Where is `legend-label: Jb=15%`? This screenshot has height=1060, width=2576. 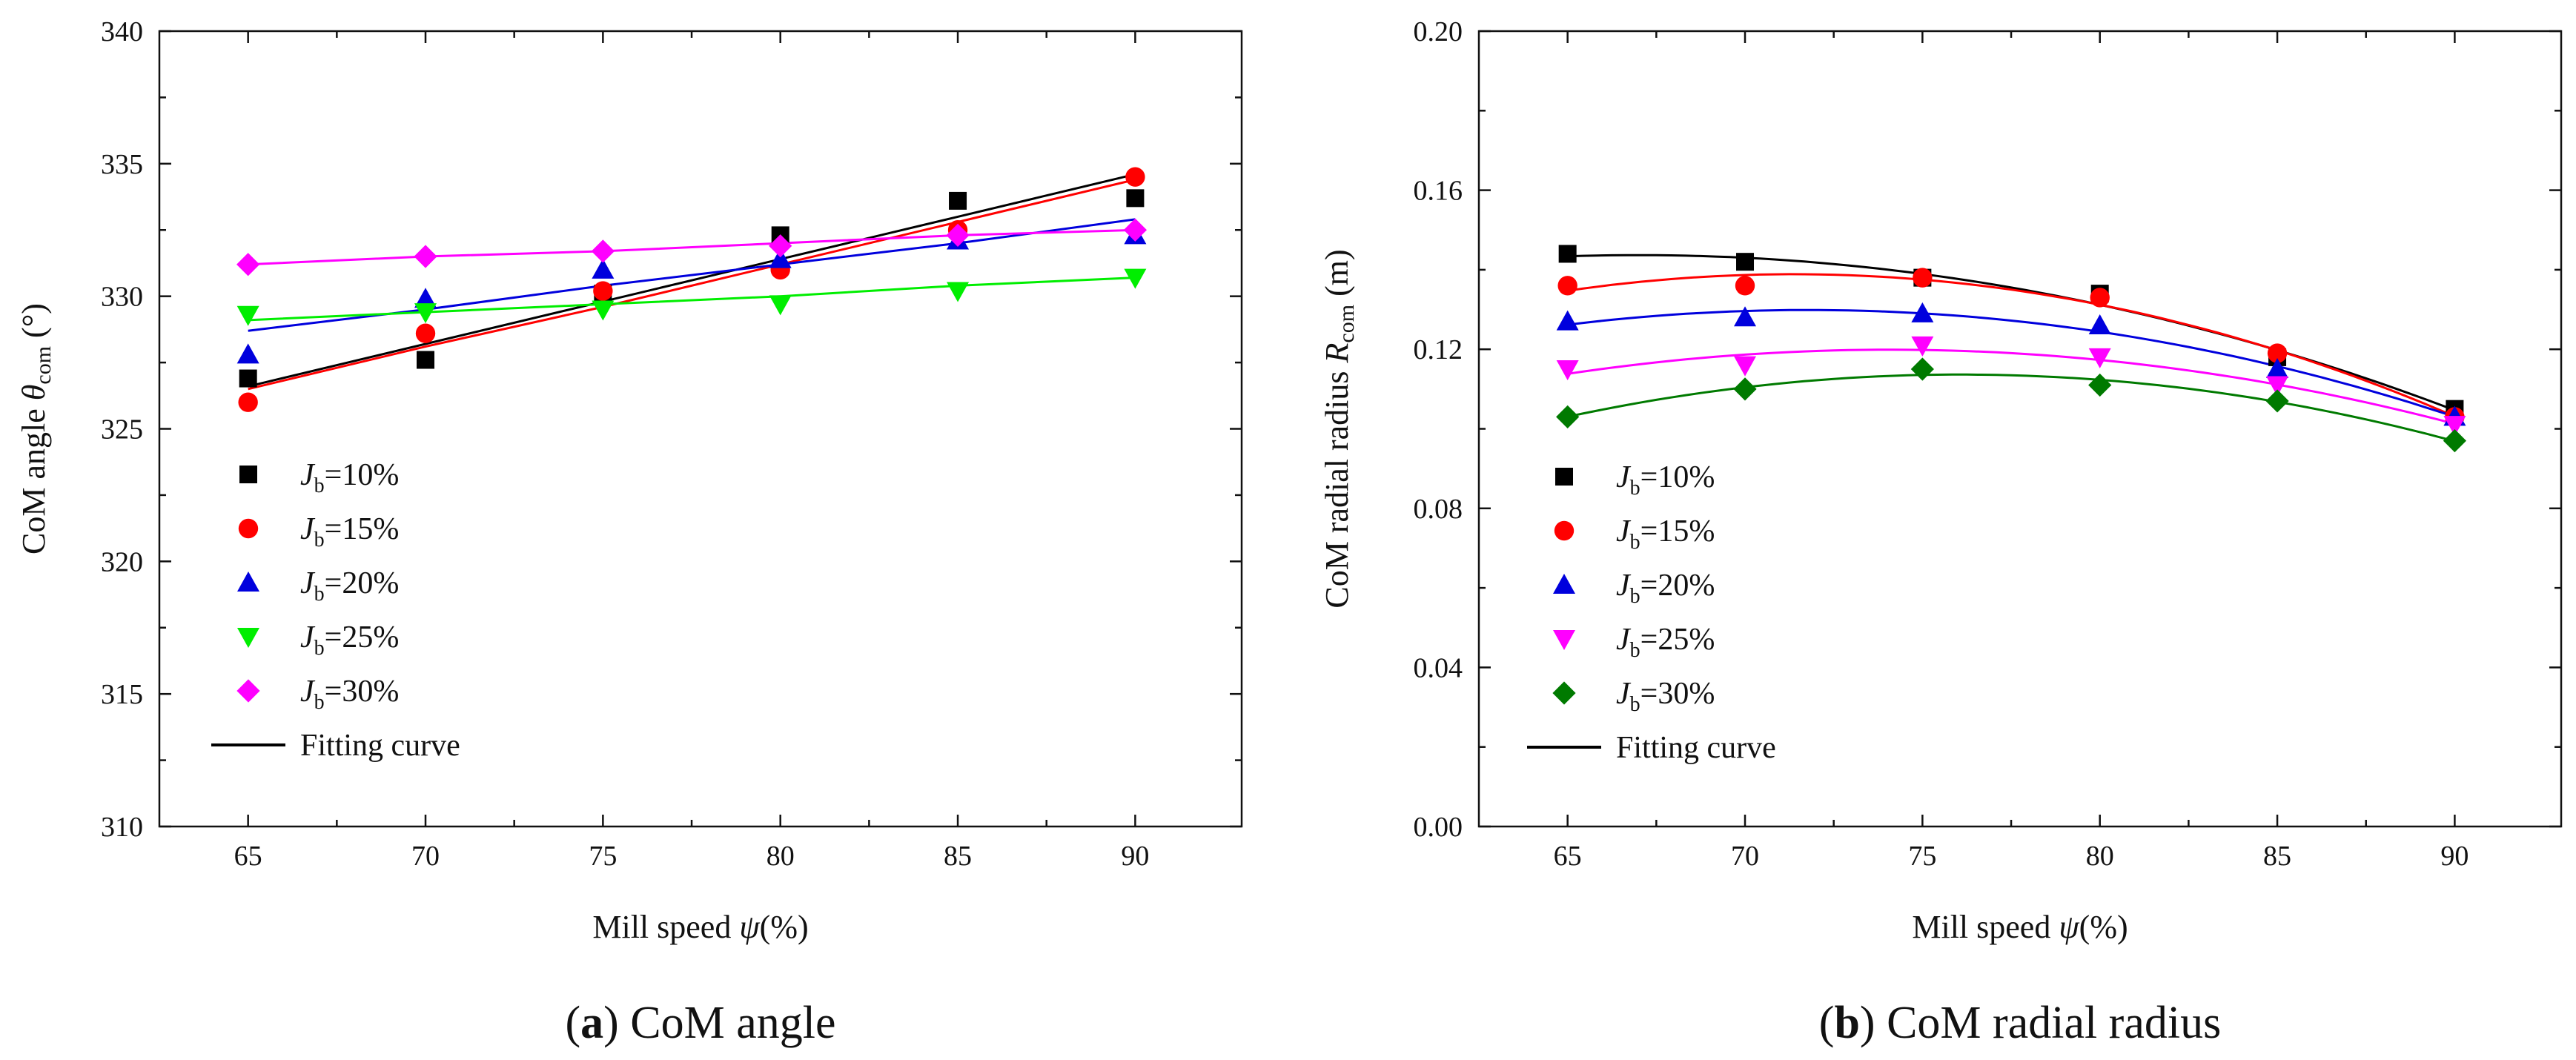
legend-label: Jb=15% is located at coordinates (349, 531).